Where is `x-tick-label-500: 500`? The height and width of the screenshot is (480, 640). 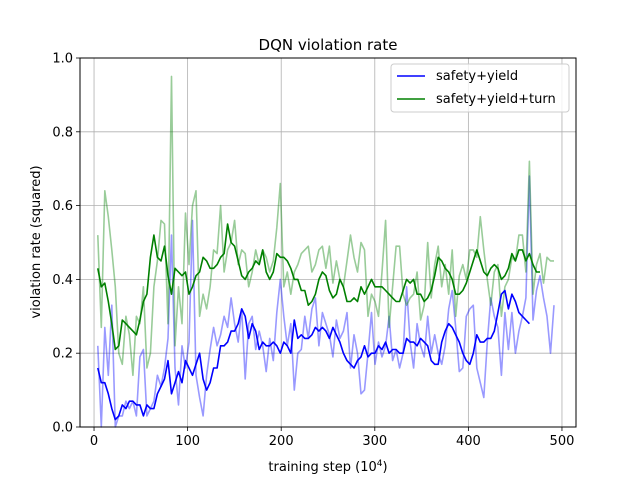 x-tick-label-500: 500 is located at coordinates (562, 441).